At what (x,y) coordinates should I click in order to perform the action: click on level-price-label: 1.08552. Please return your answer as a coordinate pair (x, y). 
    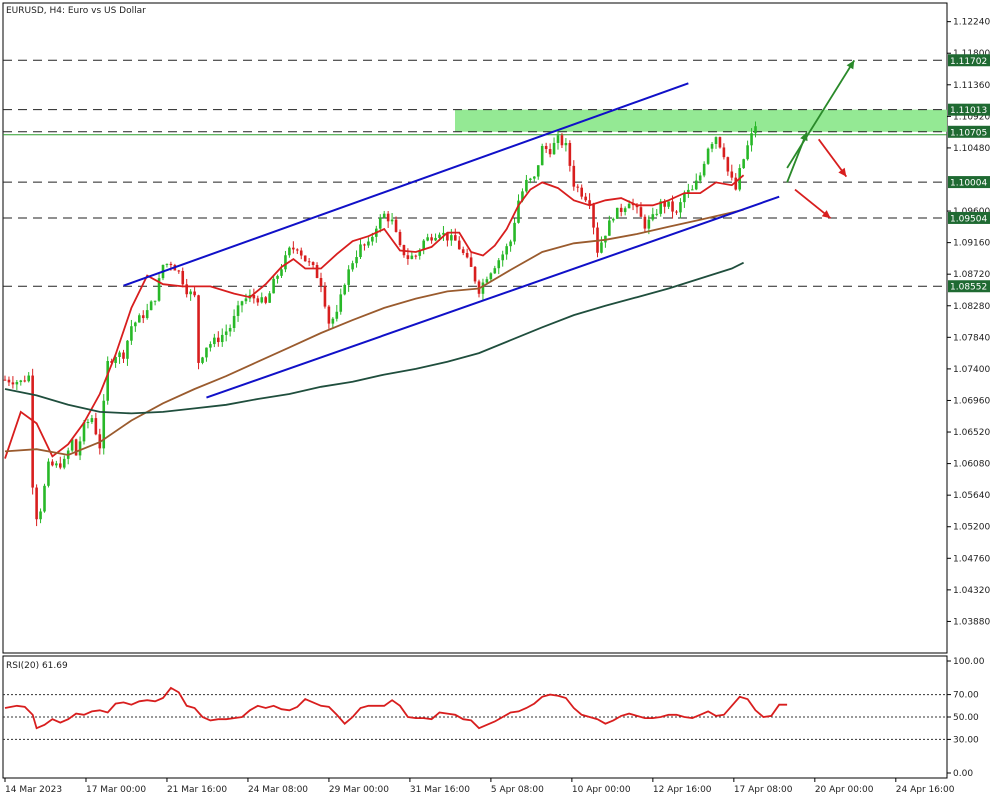
    Looking at the image, I should click on (968, 288).